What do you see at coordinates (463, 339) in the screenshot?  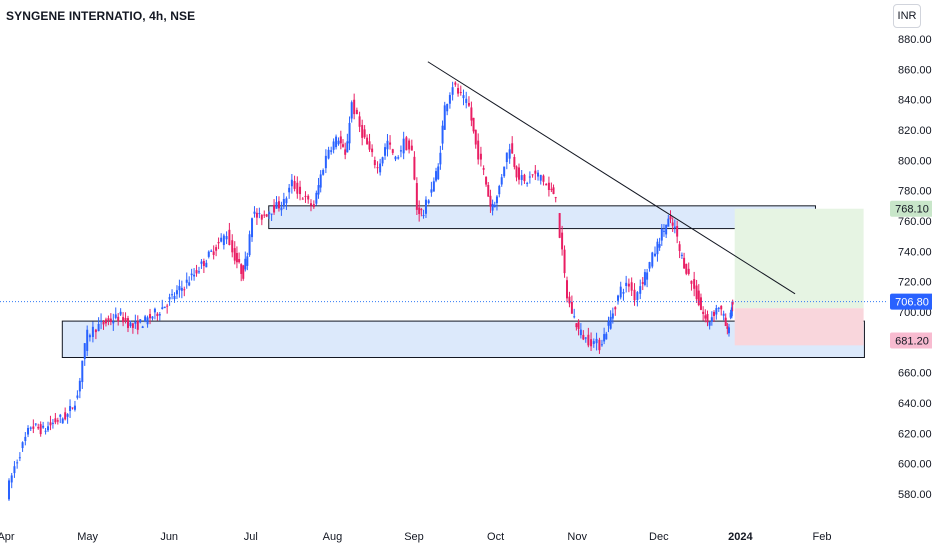 I see `support-zone` at bounding box center [463, 339].